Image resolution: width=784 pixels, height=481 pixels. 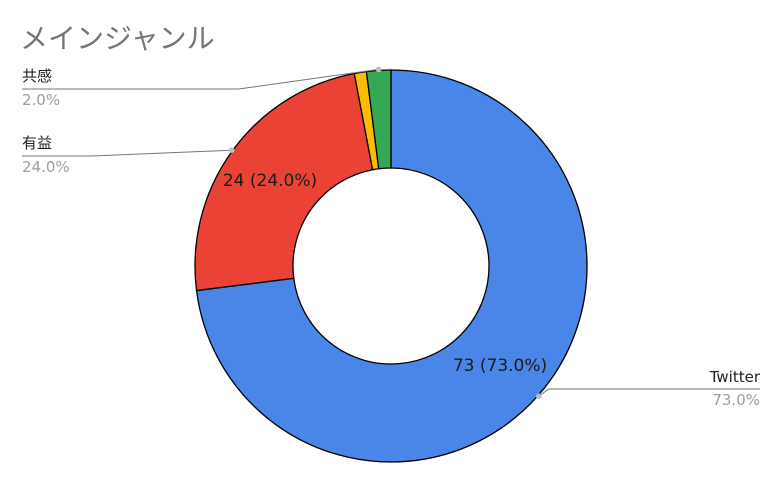 What do you see at coordinates (649, 392) in the screenshot?
I see `callout-line-twitter` at bounding box center [649, 392].